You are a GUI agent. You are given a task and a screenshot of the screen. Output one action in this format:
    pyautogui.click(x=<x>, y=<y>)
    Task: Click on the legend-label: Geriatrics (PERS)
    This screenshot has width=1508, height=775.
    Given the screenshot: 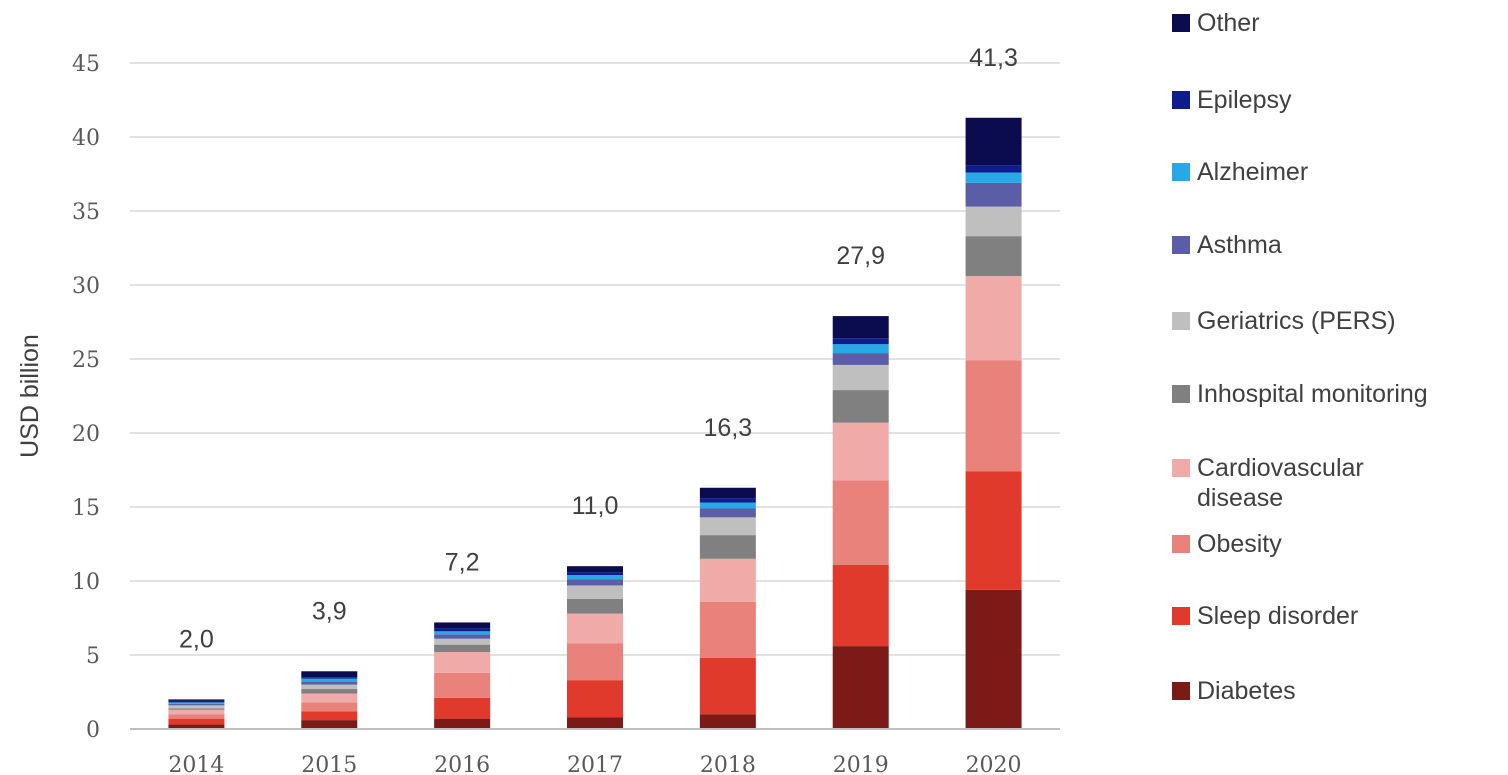 What is the action you would take?
    pyautogui.click(x=1296, y=321)
    